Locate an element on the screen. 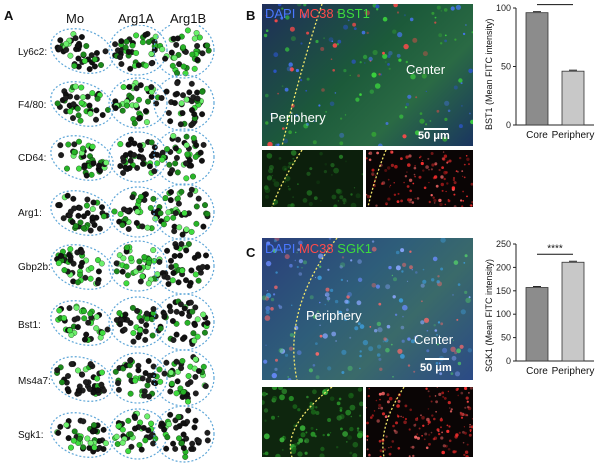 The image size is (602, 471). bst1-micrograph-texture is located at coordinates (368, 75).